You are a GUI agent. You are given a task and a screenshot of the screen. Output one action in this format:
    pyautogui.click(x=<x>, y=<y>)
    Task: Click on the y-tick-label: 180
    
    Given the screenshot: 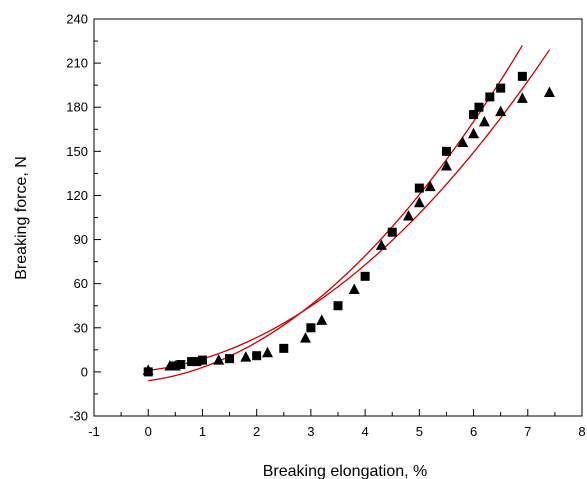 What is the action you would take?
    pyautogui.click(x=77, y=107)
    